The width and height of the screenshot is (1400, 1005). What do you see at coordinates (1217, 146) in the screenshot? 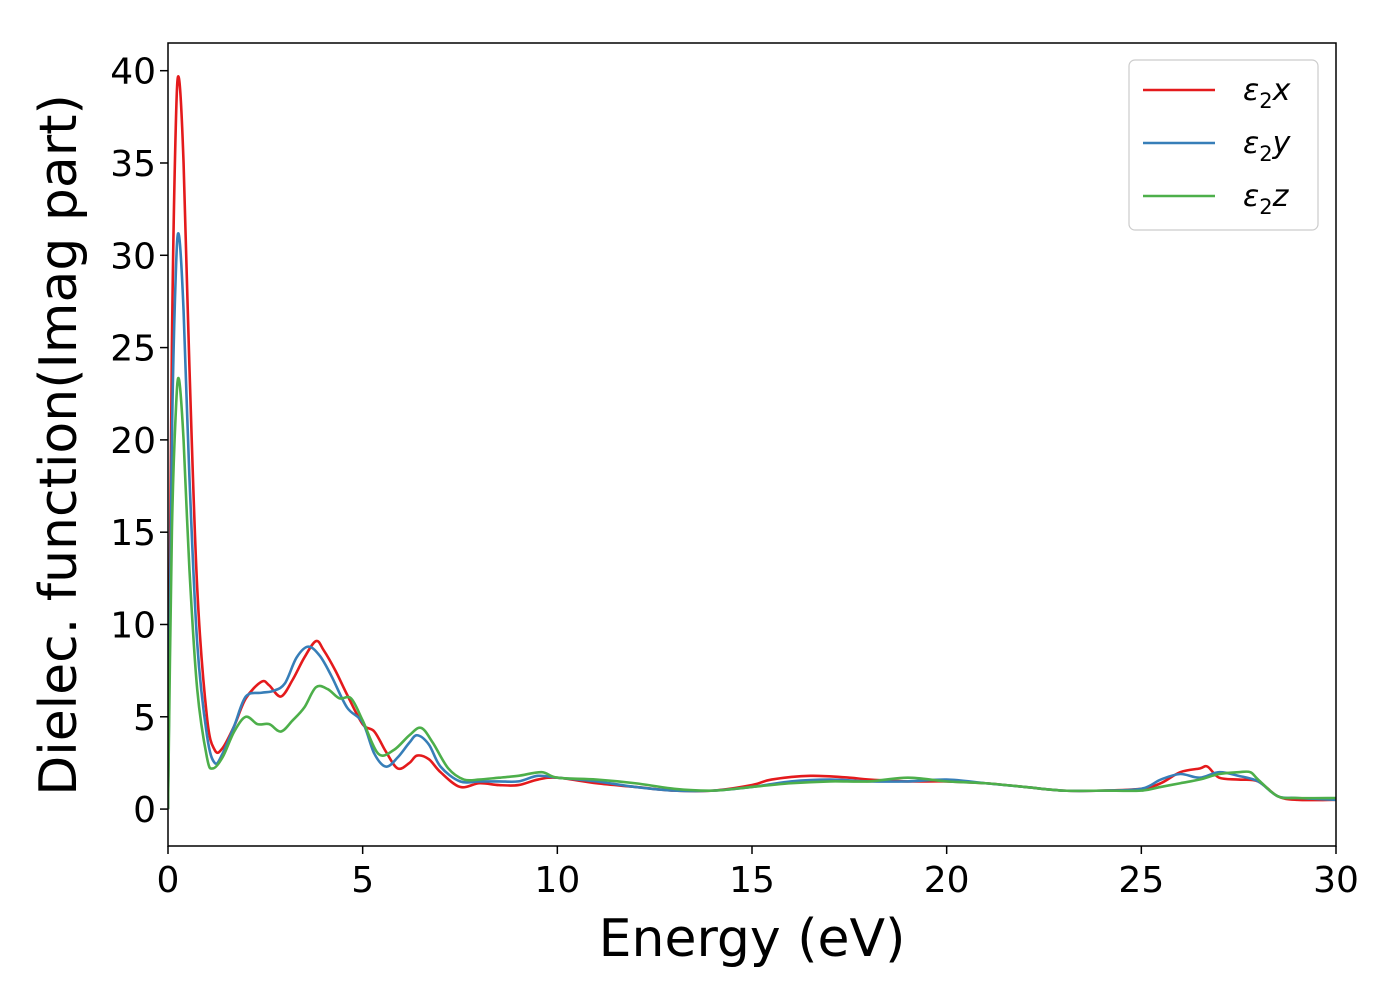
I see `legend-entries: ε2x ε2y ε2z` at bounding box center [1217, 146].